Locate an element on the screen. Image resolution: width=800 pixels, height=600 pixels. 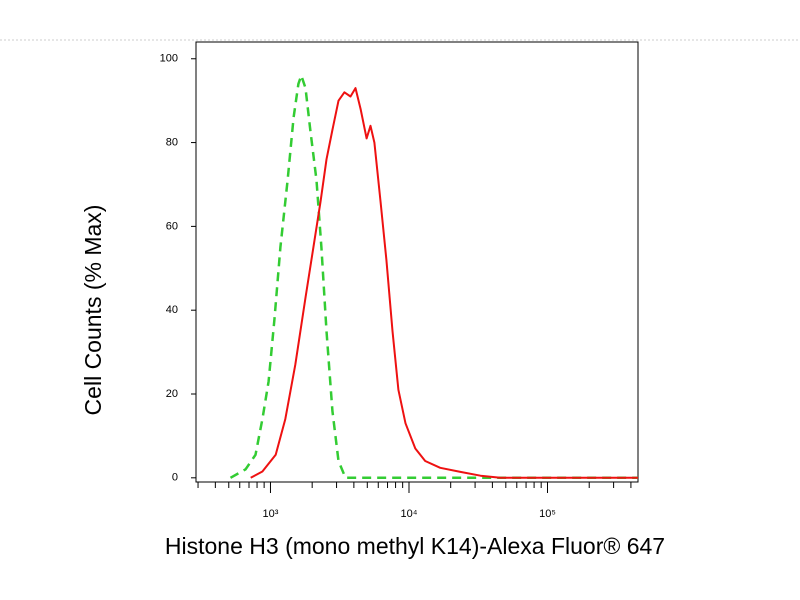
x-tick-label: 10⁵ is located at coordinates (547, 514).